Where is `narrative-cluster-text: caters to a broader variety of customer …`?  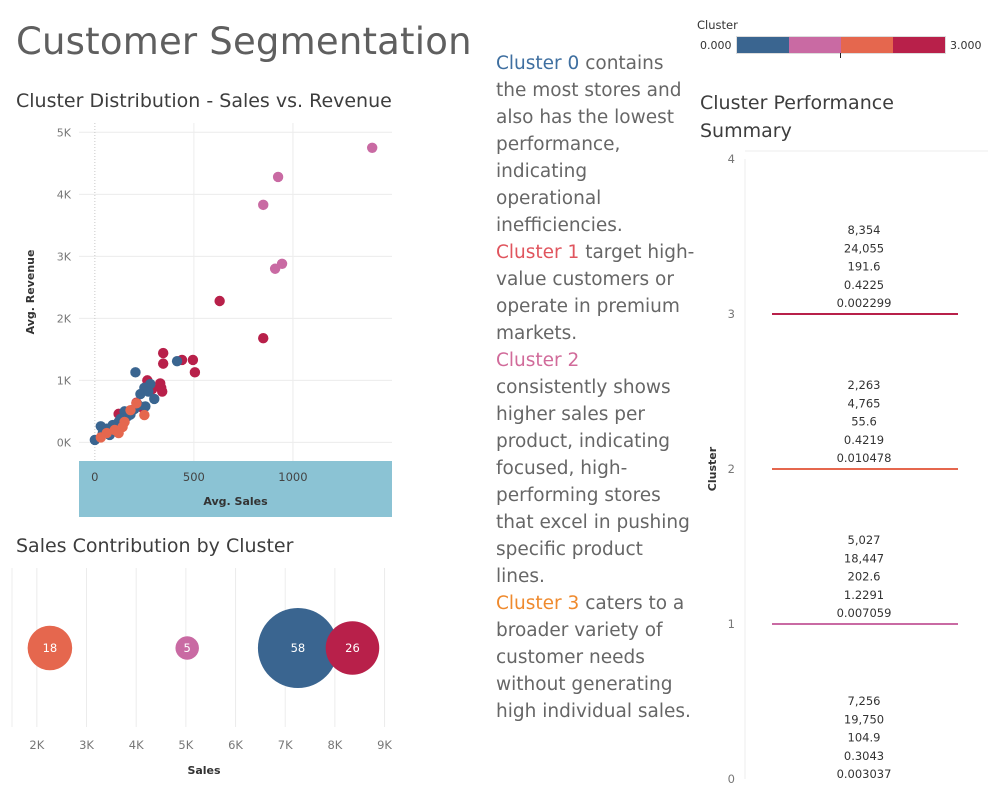 narrative-cluster-text: caters to a broader variety of customer … is located at coordinates (593, 657).